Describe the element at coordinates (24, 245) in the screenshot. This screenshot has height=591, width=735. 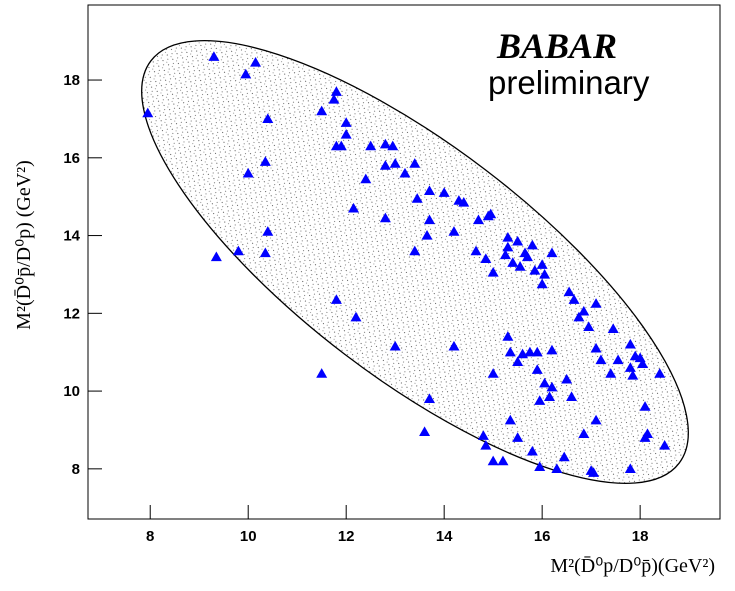
I see `y-axis-label: M²(D̄⁰p̄/D⁰p) (GeV²)` at that location.